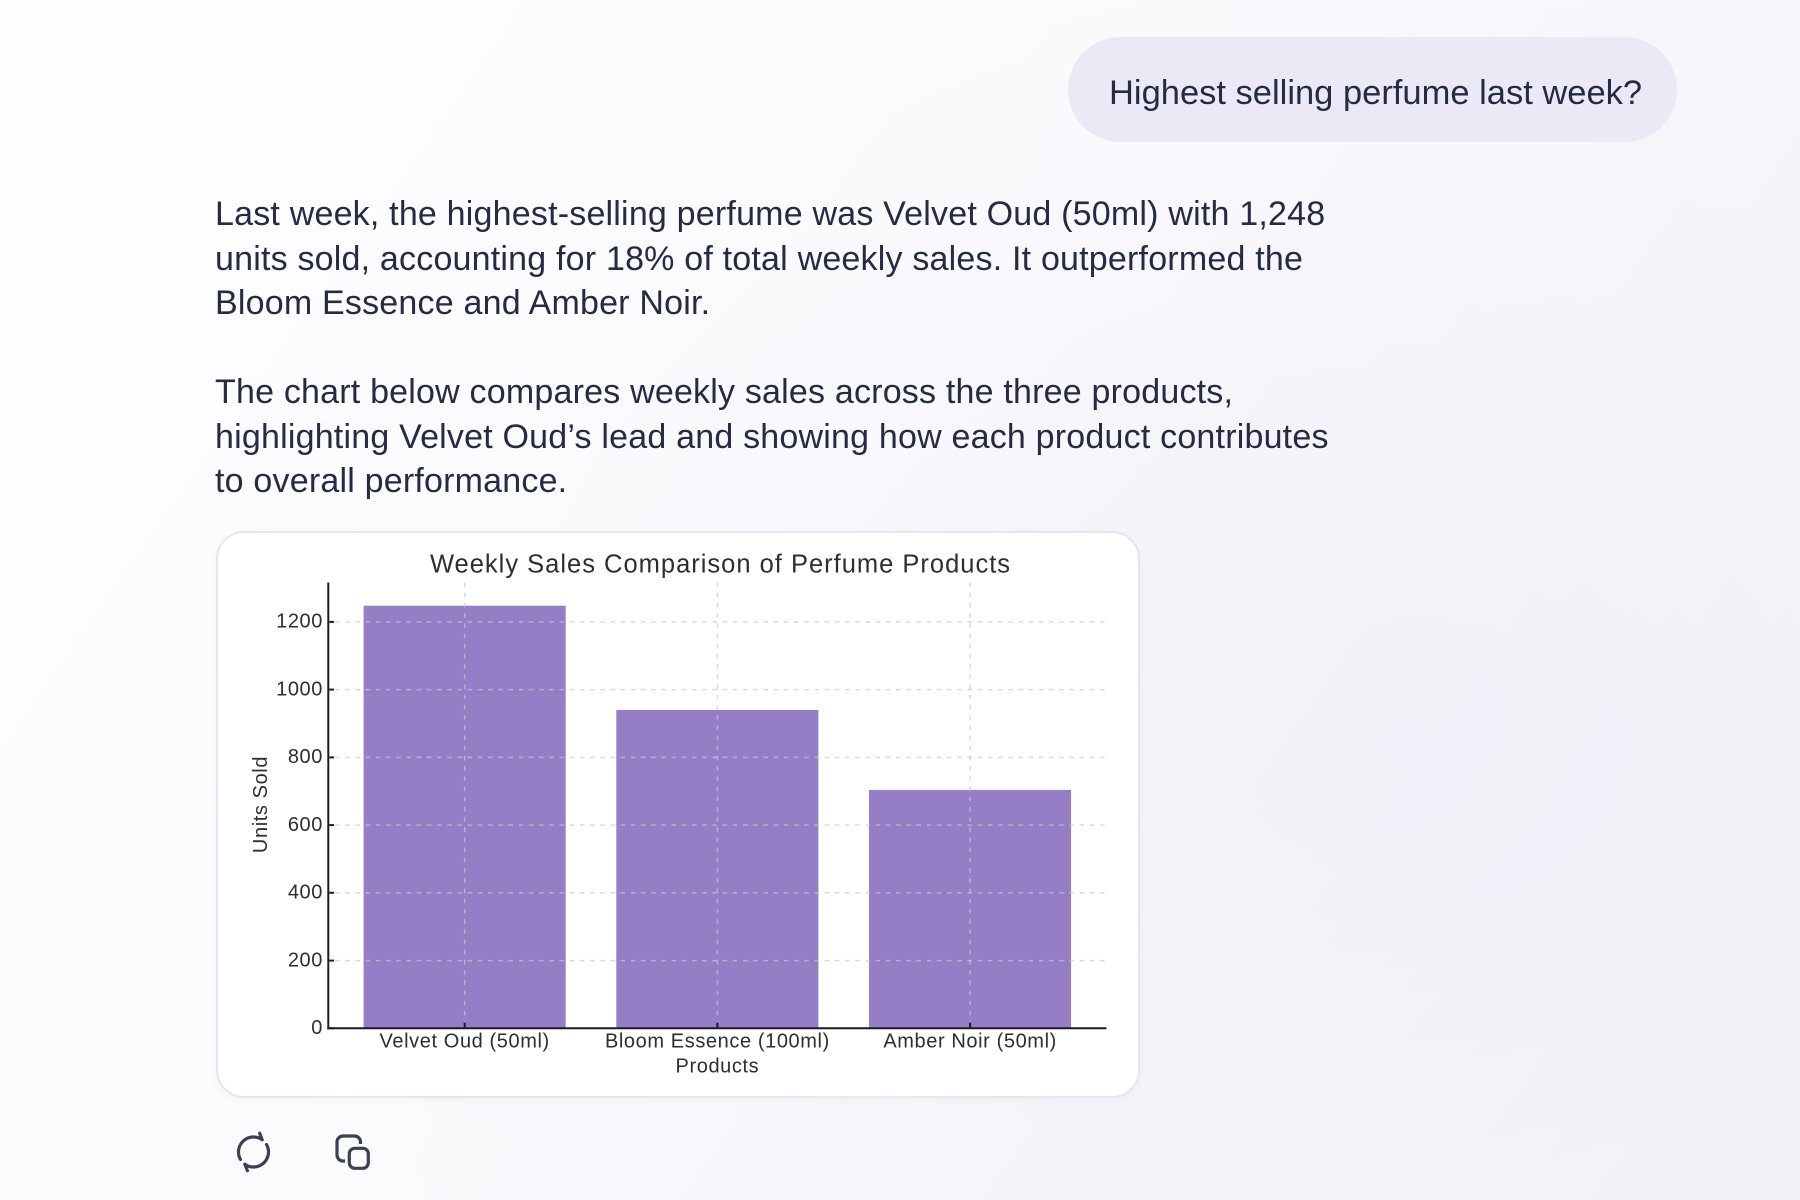 Image resolution: width=1800 pixels, height=1200 pixels. What do you see at coordinates (465, 1041) in the screenshot?
I see `svg-text: Velvet Oud (50ml)` at bounding box center [465, 1041].